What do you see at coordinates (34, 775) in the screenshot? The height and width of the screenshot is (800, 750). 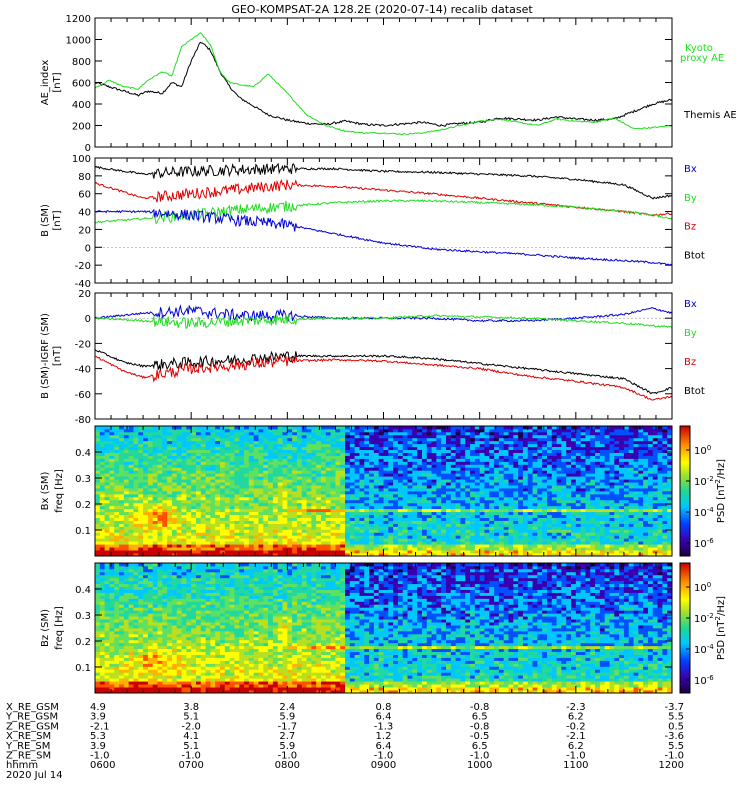 I see `orbit-date: 2020 Jul 14` at bounding box center [34, 775].